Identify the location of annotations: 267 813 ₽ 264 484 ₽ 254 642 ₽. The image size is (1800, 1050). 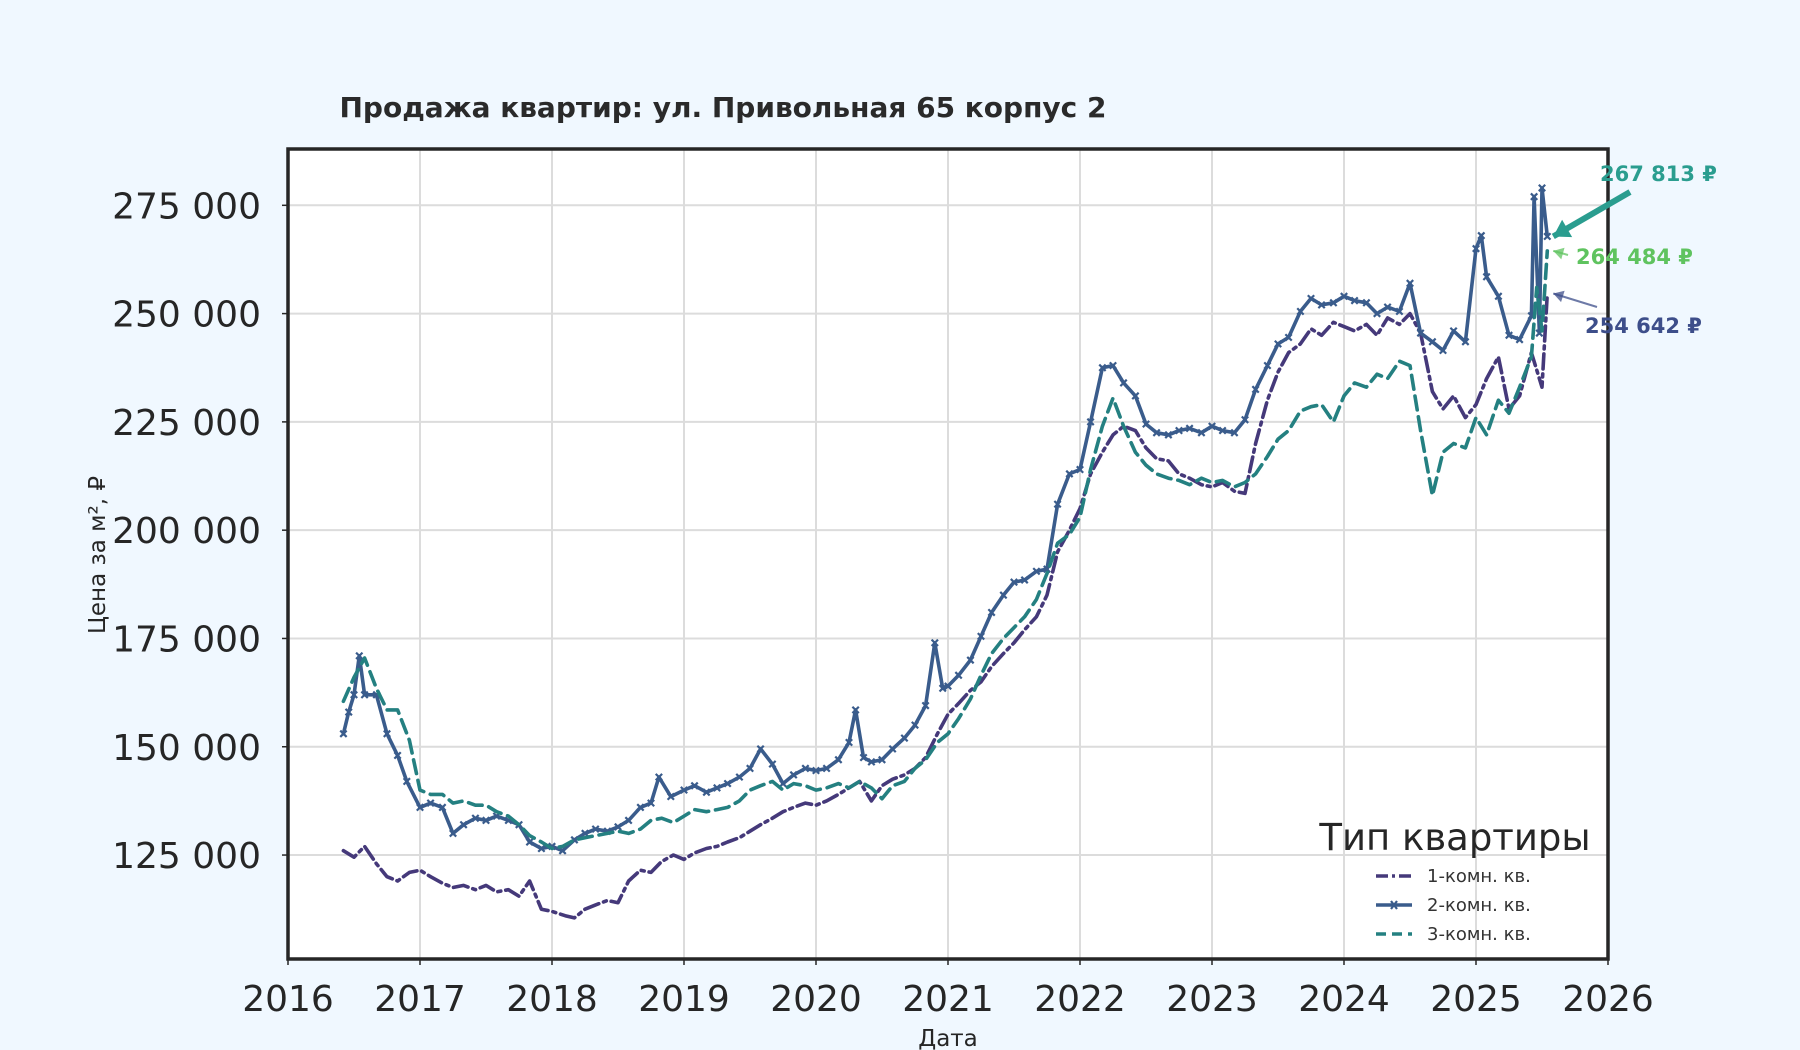
(1634, 250).